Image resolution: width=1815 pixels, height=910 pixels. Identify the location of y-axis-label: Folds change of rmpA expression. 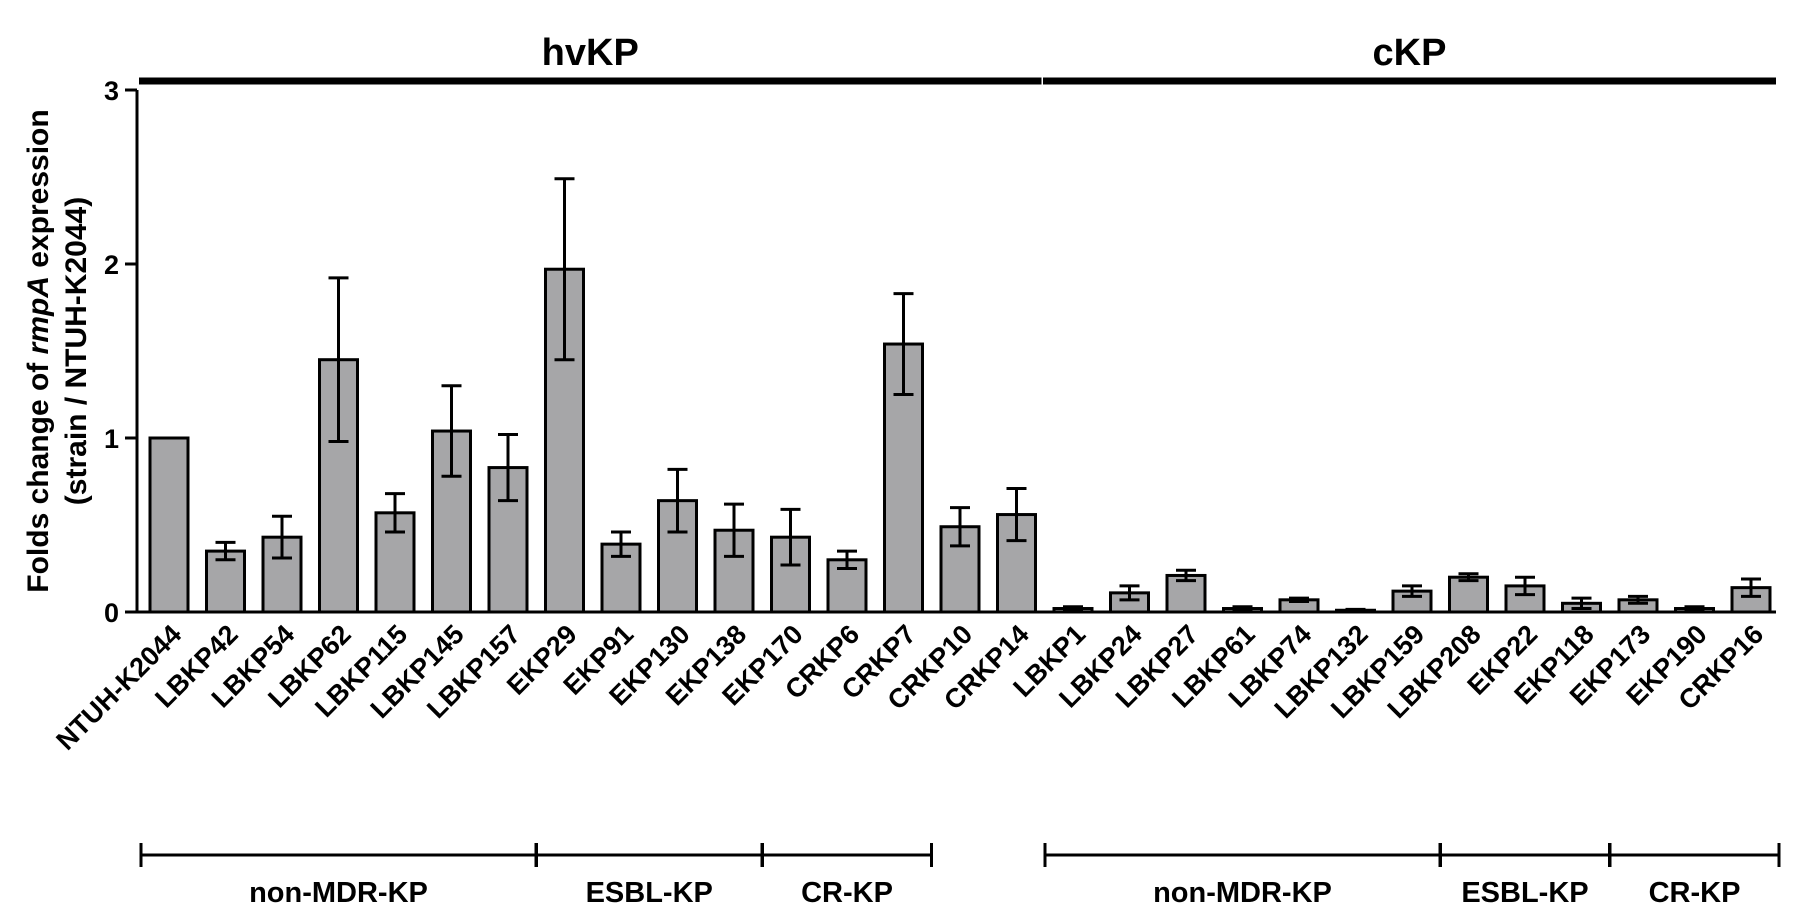
(38, 350).